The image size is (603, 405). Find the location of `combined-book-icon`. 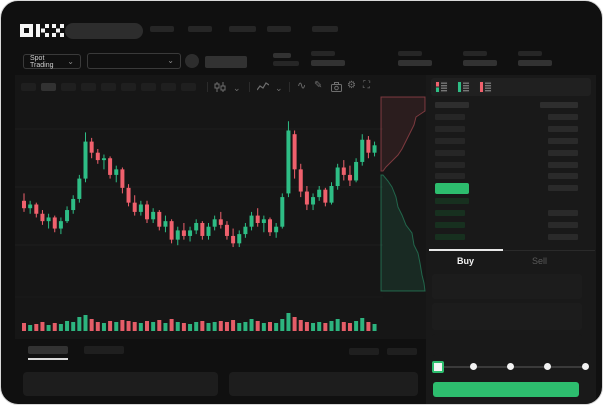

combined-book-icon is located at coordinates (441, 87).